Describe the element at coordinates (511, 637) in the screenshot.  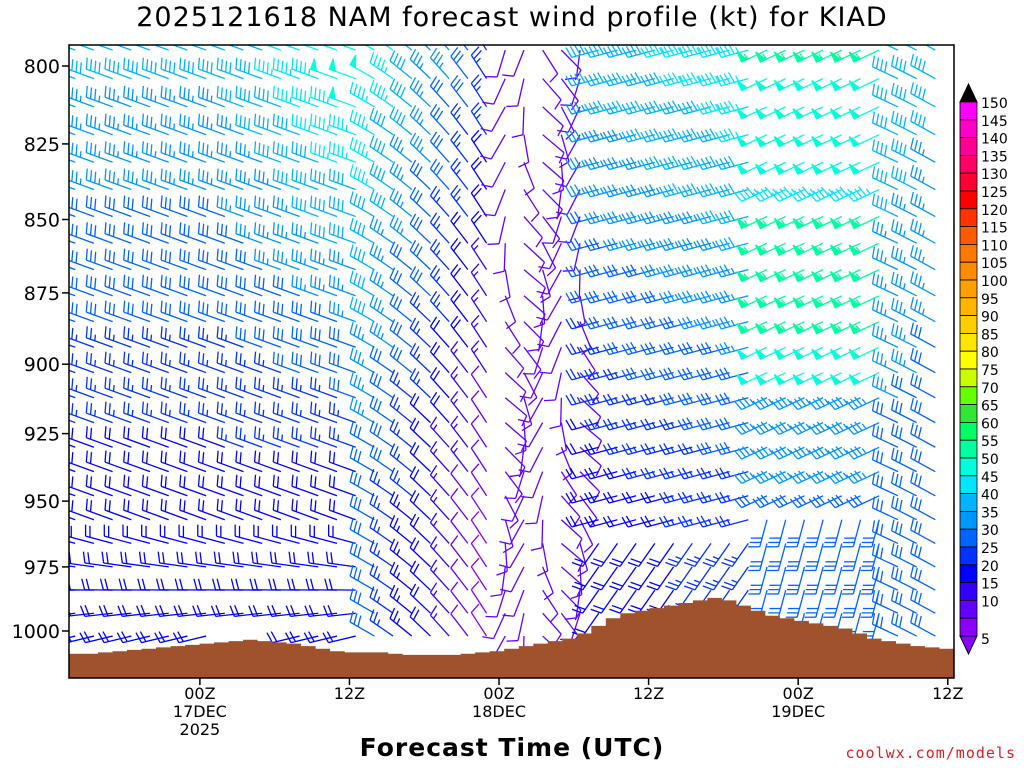
I see `terrain` at that location.